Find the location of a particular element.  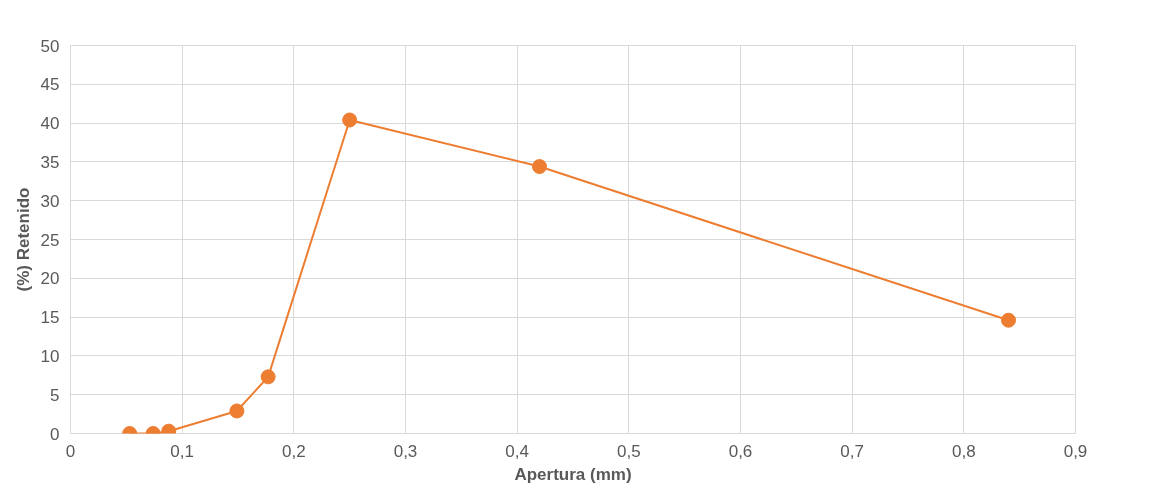

y-tick-label: 35 is located at coordinates (50, 162).